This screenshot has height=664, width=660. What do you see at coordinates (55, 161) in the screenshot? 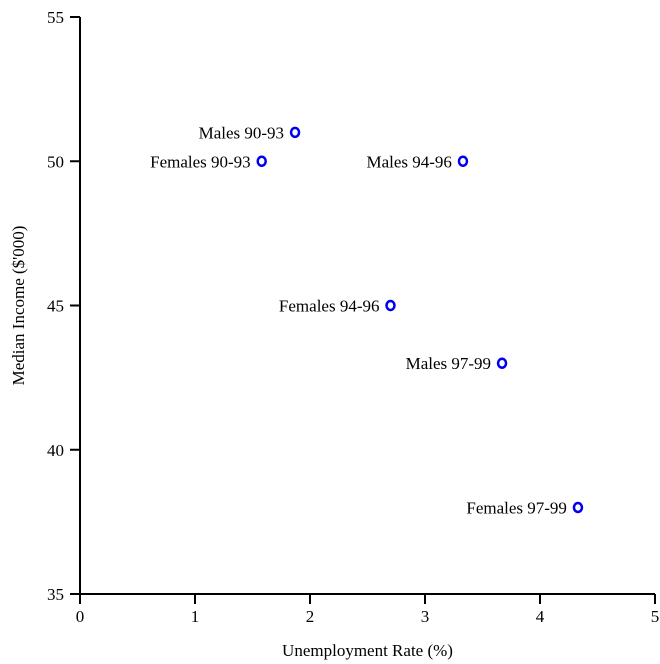
I see `y-tick-label: 50` at bounding box center [55, 161].